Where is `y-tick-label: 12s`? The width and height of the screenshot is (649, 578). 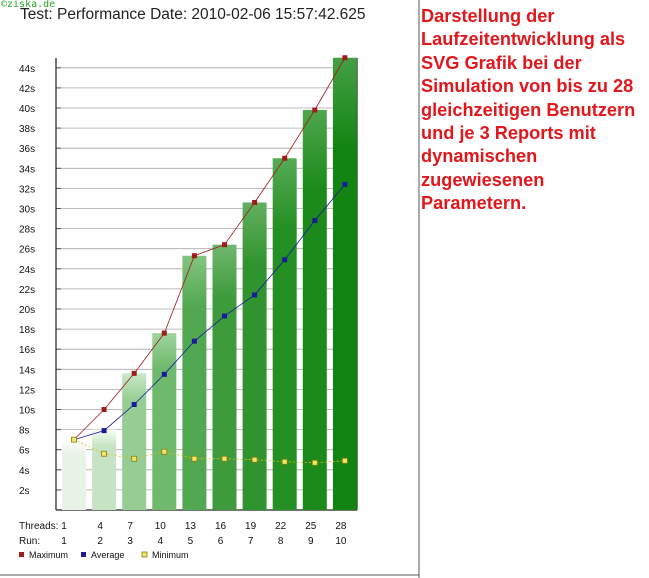
y-tick-label: 12s is located at coordinates (27, 390).